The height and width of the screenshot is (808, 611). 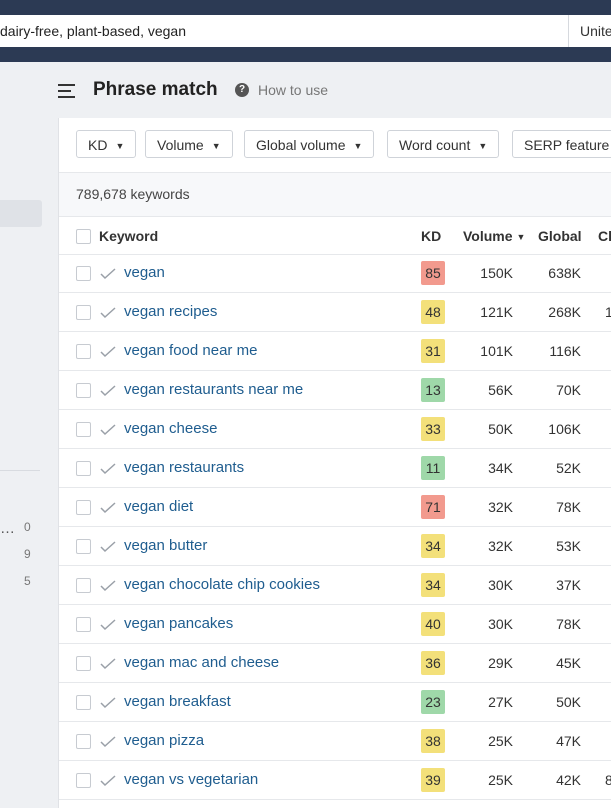 I want to click on keyword-link: vegan cheese, so click(x=171, y=428).